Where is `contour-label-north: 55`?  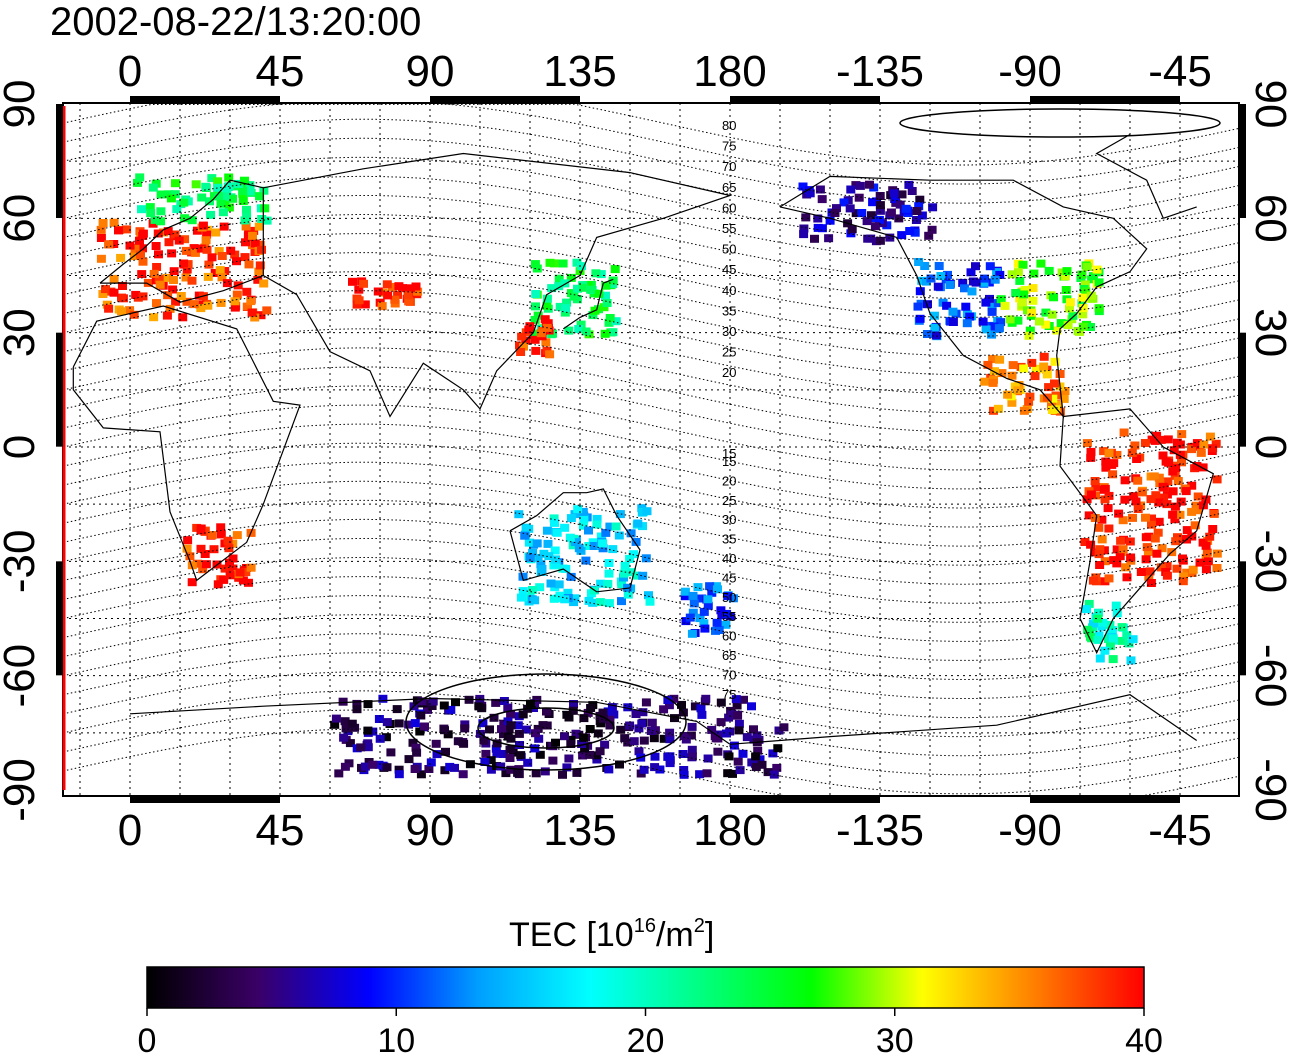
contour-label-north: 55 is located at coordinates (729, 228).